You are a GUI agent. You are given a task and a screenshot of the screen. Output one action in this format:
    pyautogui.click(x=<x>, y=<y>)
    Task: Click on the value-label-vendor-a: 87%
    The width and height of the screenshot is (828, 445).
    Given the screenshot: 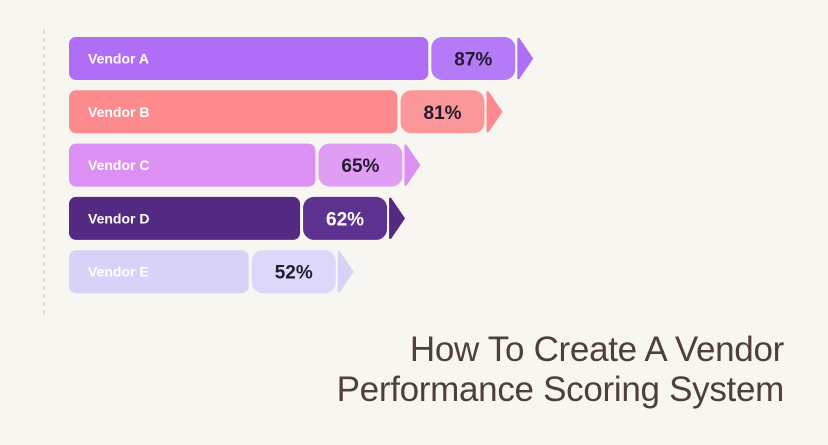 What is the action you would take?
    pyautogui.click(x=473, y=60)
    